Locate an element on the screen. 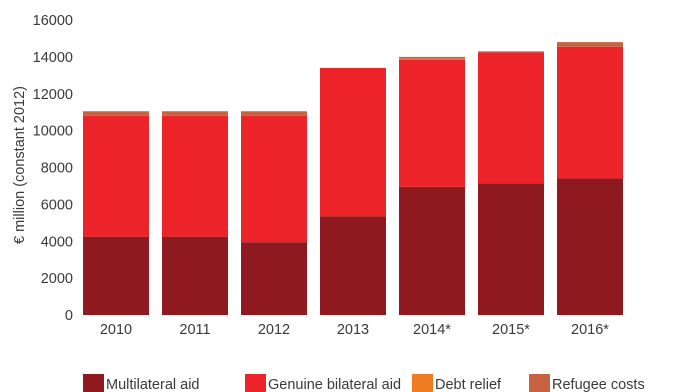 This screenshot has height=392, width=687. y-tick-label: 14000 is located at coordinates (53, 58).